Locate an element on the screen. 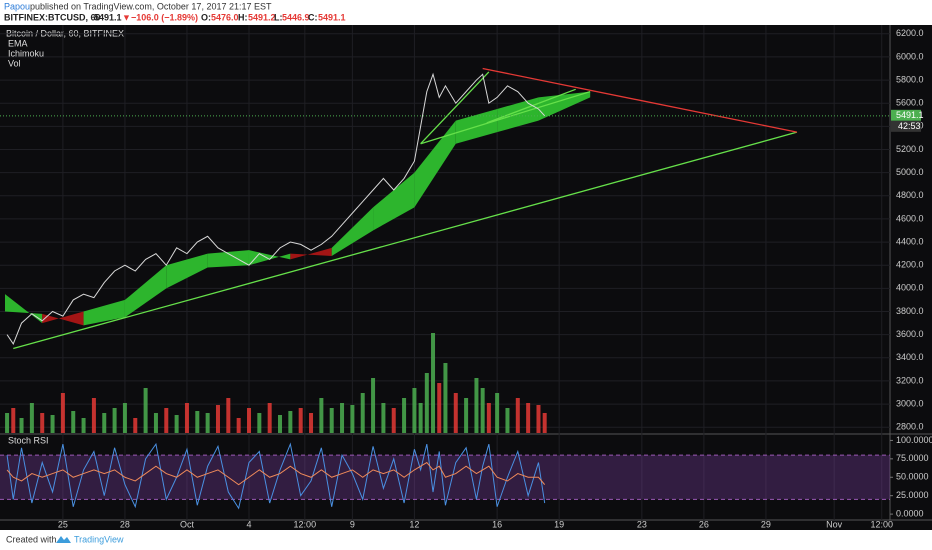  y-tick-label: 4600.0 is located at coordinates (910, 218).